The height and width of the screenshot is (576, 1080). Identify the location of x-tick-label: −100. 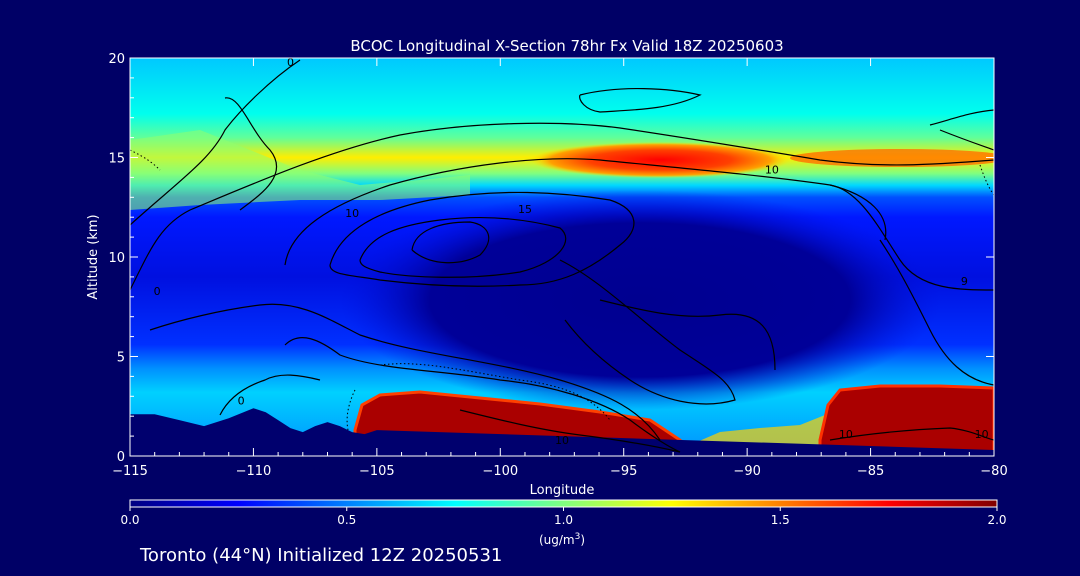
(500, 471).